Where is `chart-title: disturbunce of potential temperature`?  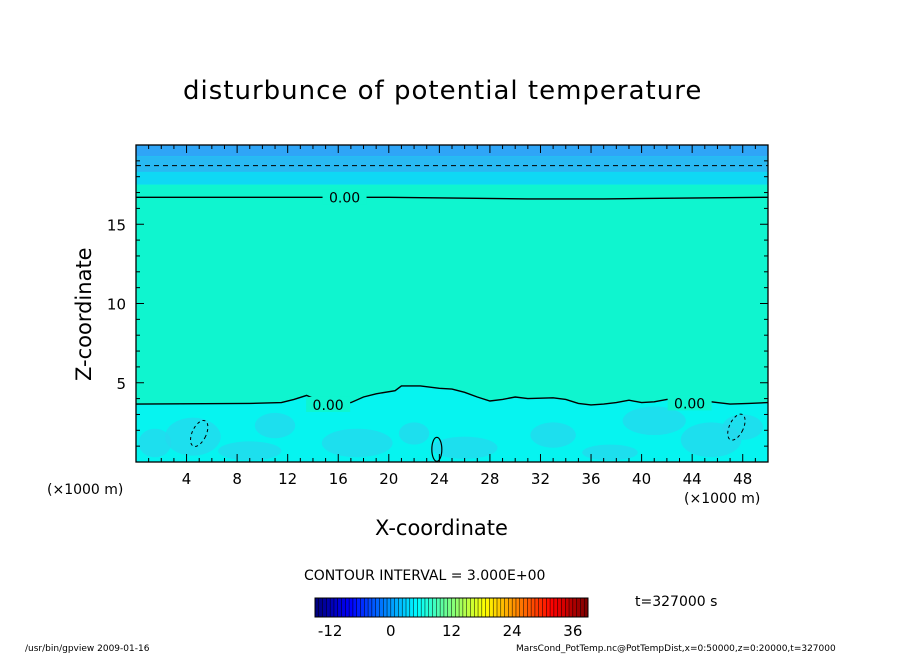 chart-title: disturbunce of potential temperature is located at coordinates (443, 91).